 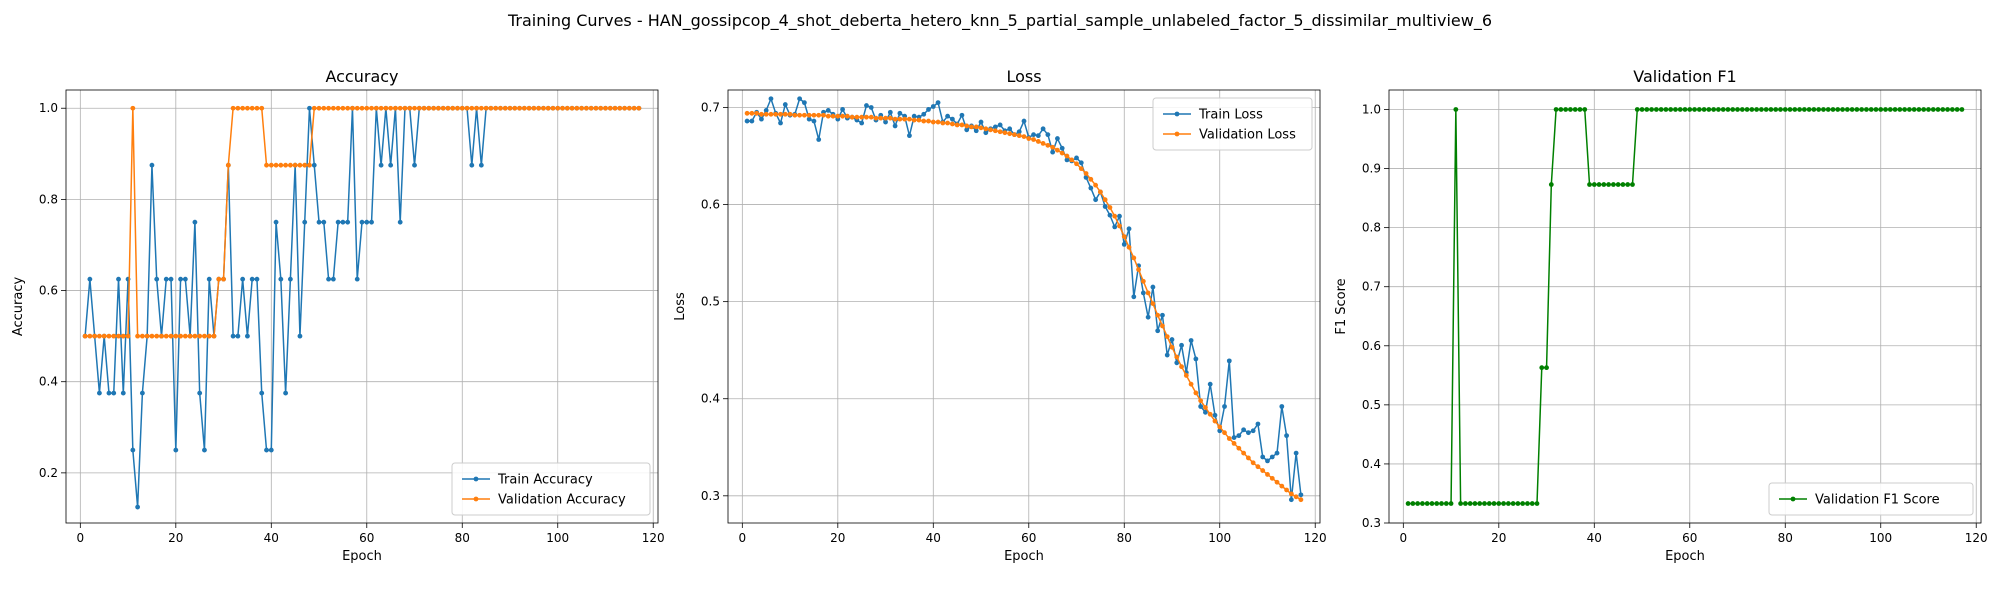 I want to click on loss-x-tick-label: 0, so click(x=743, y=538).